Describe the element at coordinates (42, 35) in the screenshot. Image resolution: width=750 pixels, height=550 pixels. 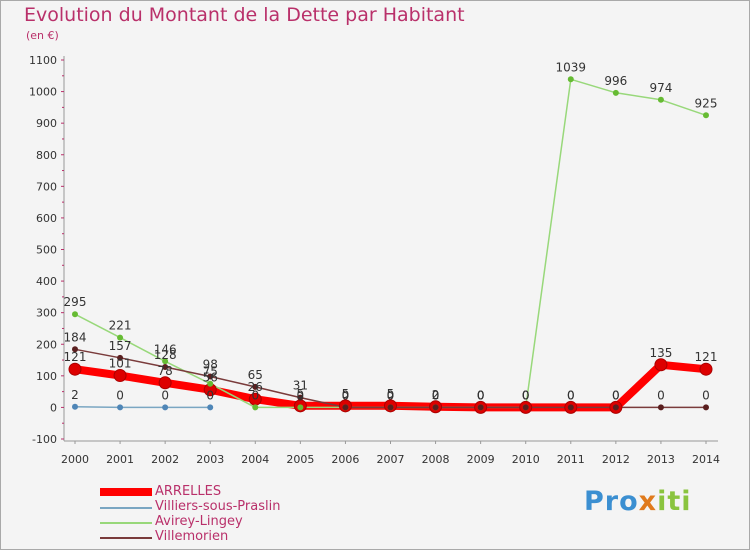
I see `chart-unit-label: (en €)` at that location.